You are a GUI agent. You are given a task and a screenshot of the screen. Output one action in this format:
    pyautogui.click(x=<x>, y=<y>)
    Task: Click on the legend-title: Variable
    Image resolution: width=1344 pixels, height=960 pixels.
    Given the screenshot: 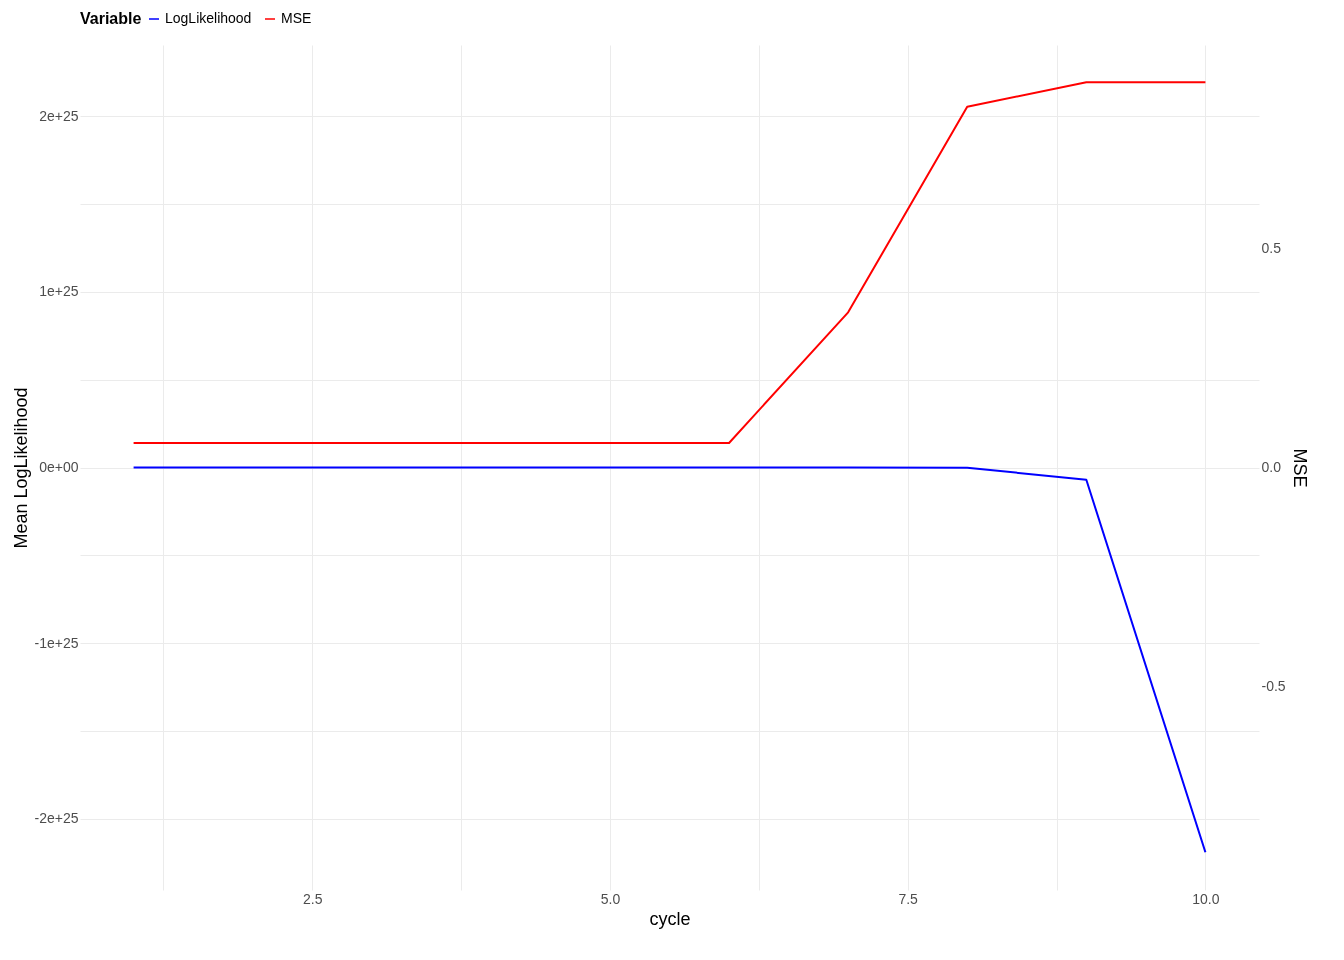 What is the action you would take?
    pyautogui.click(x=111, y=18)
    